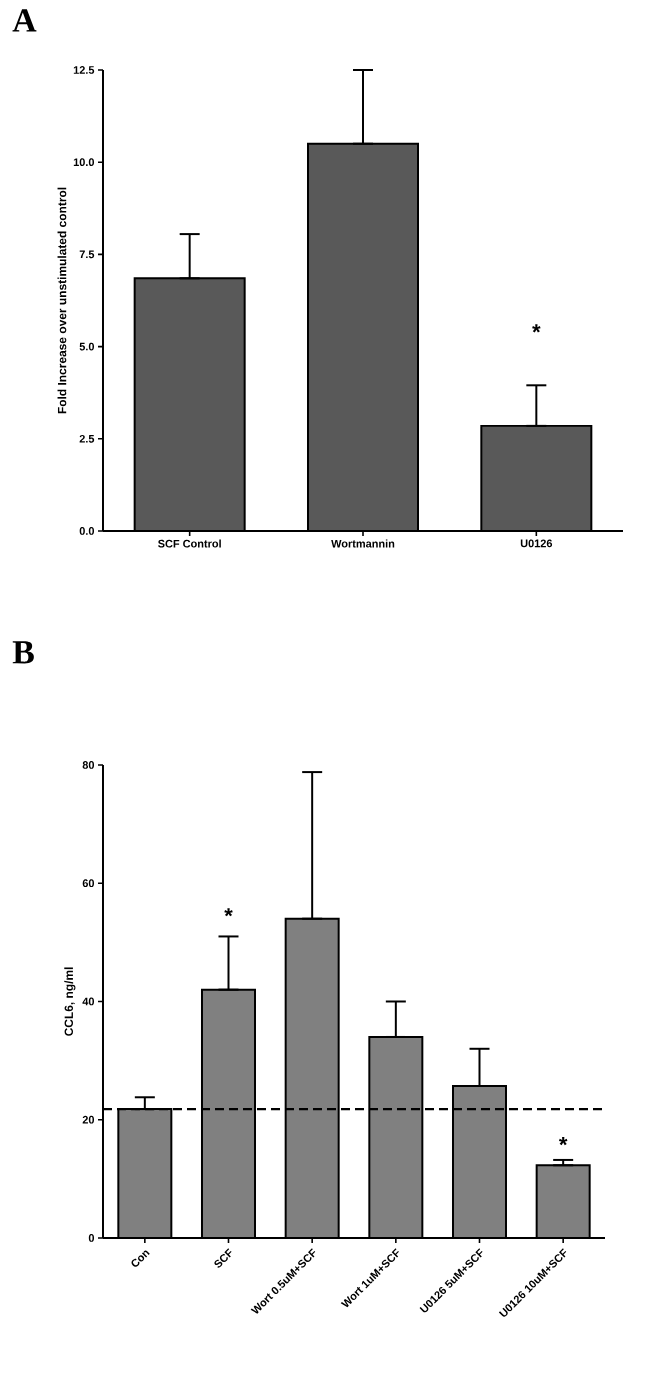 The image size is (652, 1393). I want to click on y-tick-label: 10.0, so click(84, 162).